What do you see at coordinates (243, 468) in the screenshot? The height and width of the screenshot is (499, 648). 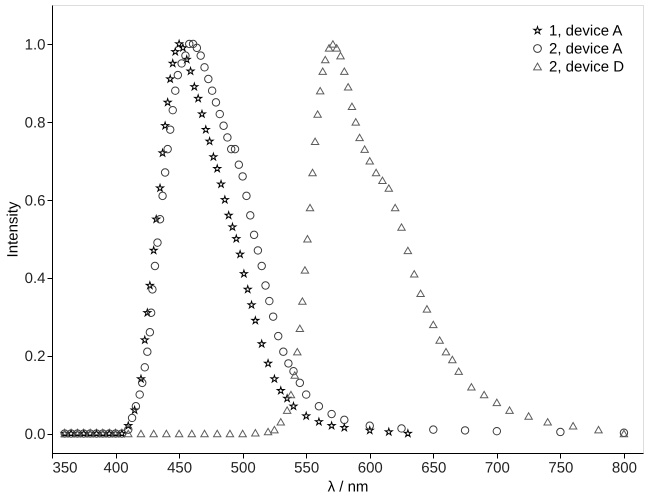 I see `x-tick-label: 500` at bounding box center [243, 468].